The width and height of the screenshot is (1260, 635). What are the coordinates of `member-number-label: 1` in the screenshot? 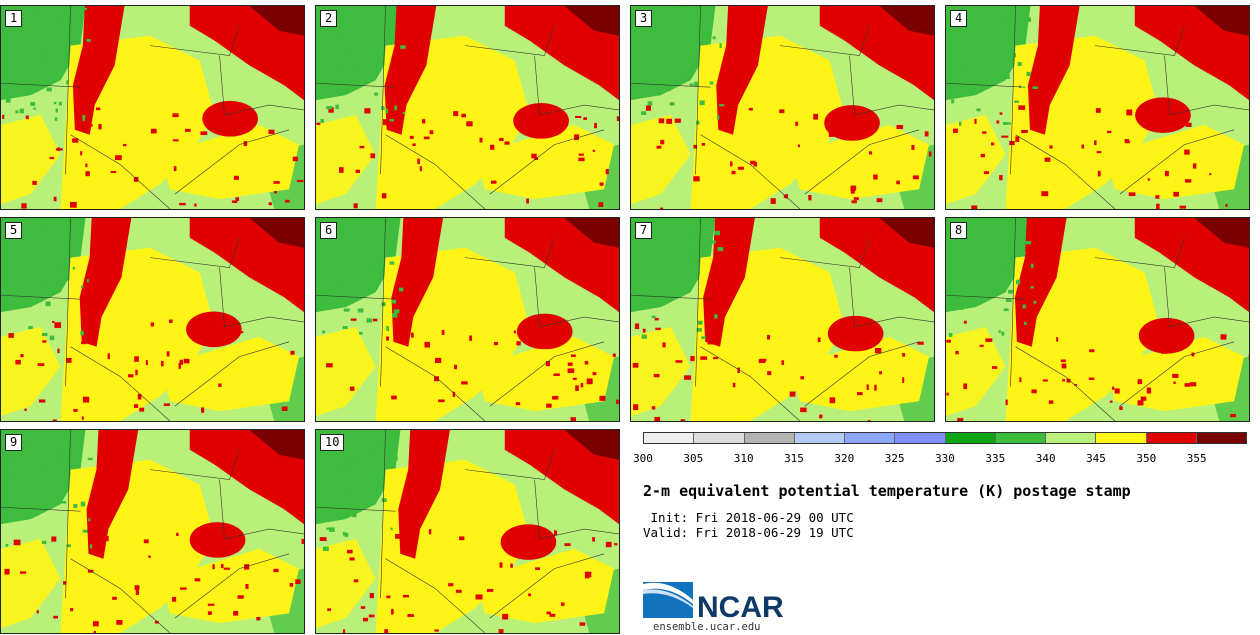 It's located at (14, 18).